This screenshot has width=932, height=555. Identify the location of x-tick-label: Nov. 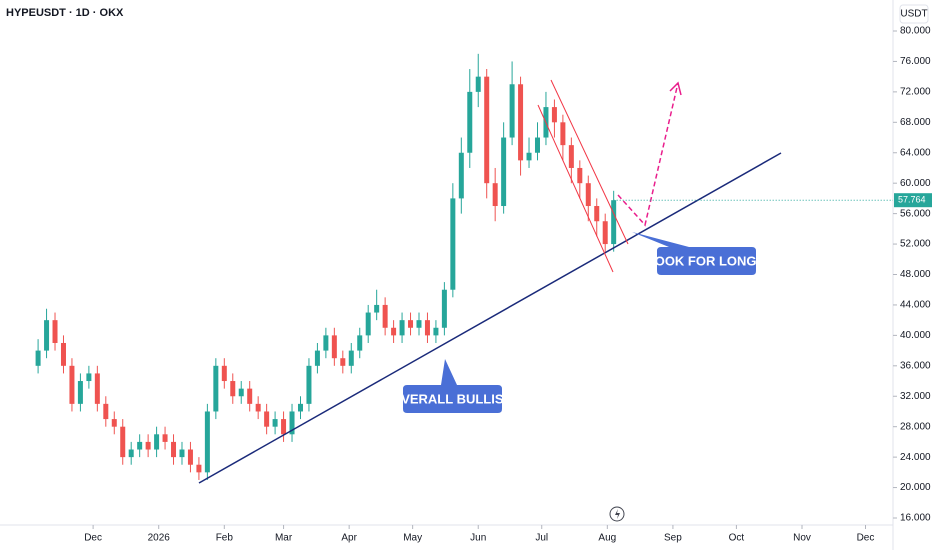
(802, 538).